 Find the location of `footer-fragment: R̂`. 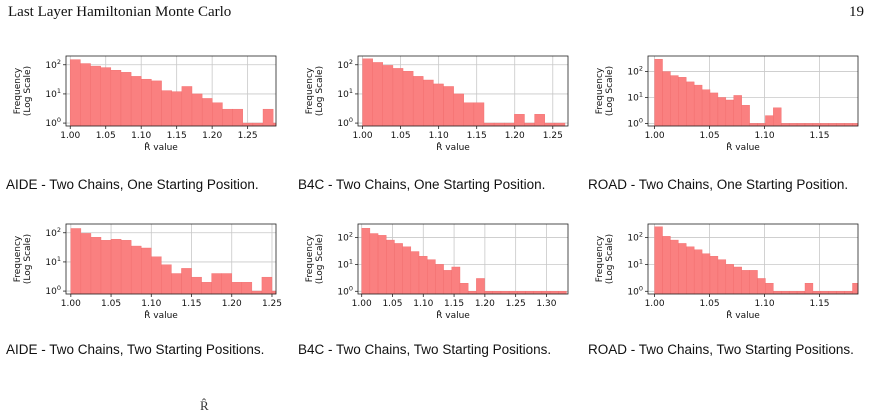

footer-fragment: R̂ is located at coordinates (204, 405).